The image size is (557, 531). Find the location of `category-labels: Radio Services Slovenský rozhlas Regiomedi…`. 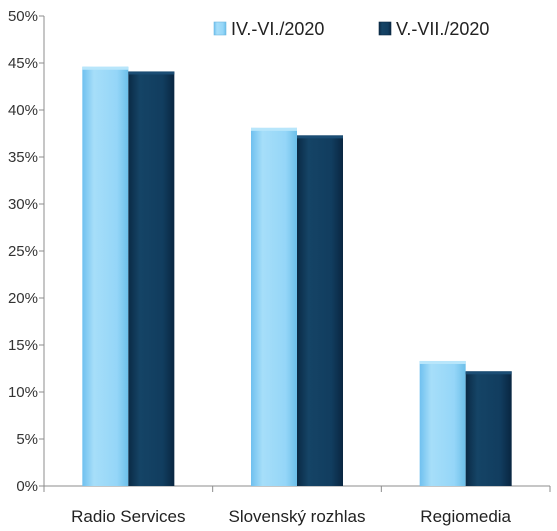

category-labels: Radio Services Slovenský rozhlas Regiomedi… is located at coordinates (291, 516).